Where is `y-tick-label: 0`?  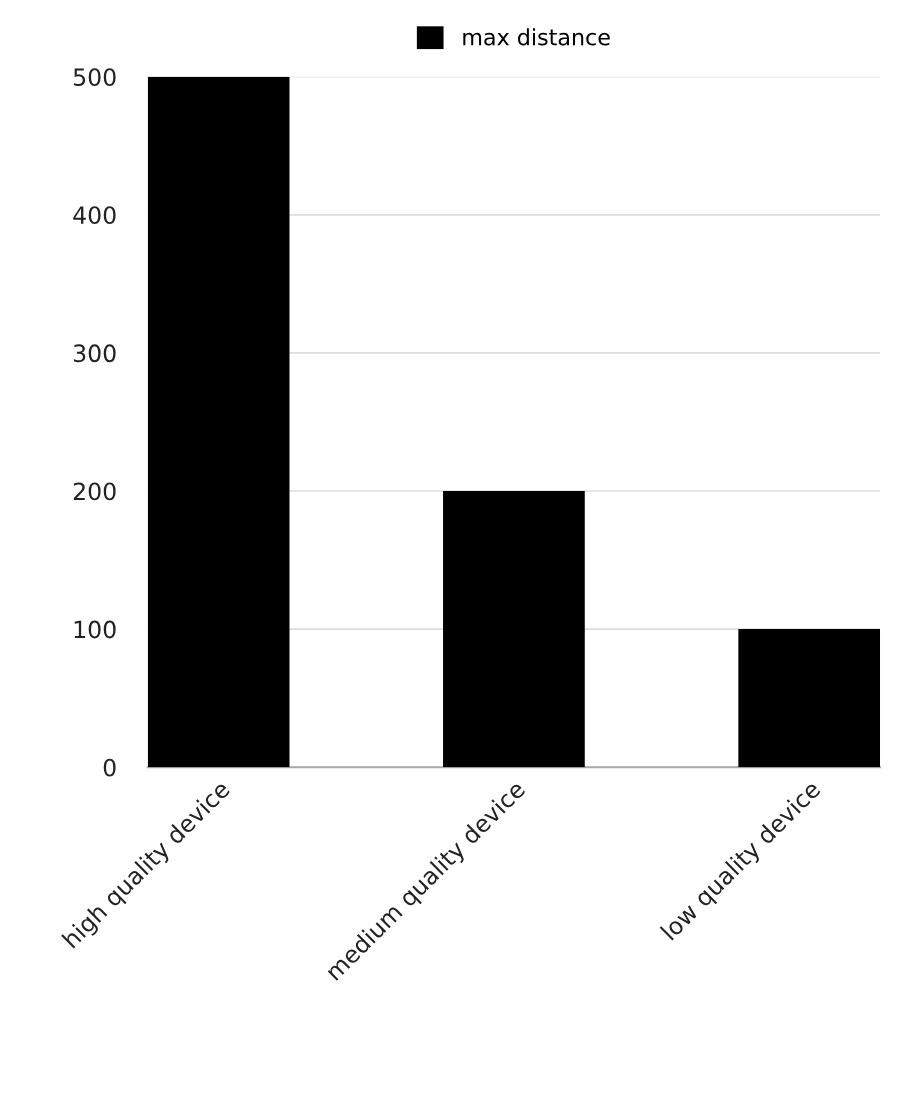
y-tick-label: 0 is located at coordinates (109, 767).